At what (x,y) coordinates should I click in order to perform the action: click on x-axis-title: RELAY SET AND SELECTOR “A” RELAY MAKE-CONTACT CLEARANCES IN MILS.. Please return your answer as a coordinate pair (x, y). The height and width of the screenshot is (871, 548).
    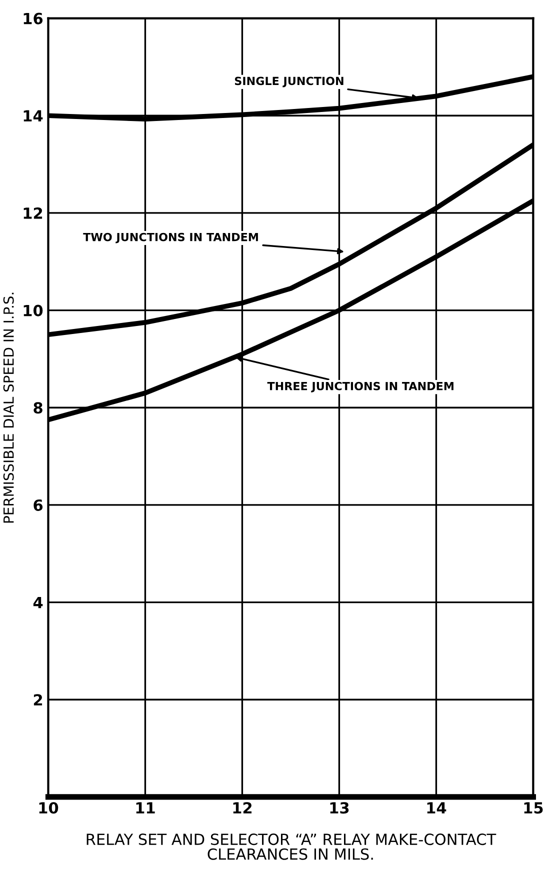
    Looking at the image, I should click on (291, 847).